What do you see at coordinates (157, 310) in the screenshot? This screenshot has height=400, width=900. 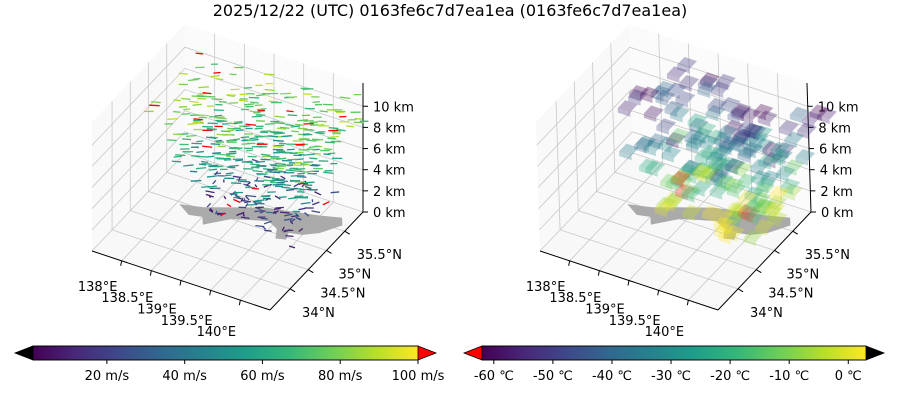 I see `x-tick-label: 139°E` at bounding box center [157, 310].